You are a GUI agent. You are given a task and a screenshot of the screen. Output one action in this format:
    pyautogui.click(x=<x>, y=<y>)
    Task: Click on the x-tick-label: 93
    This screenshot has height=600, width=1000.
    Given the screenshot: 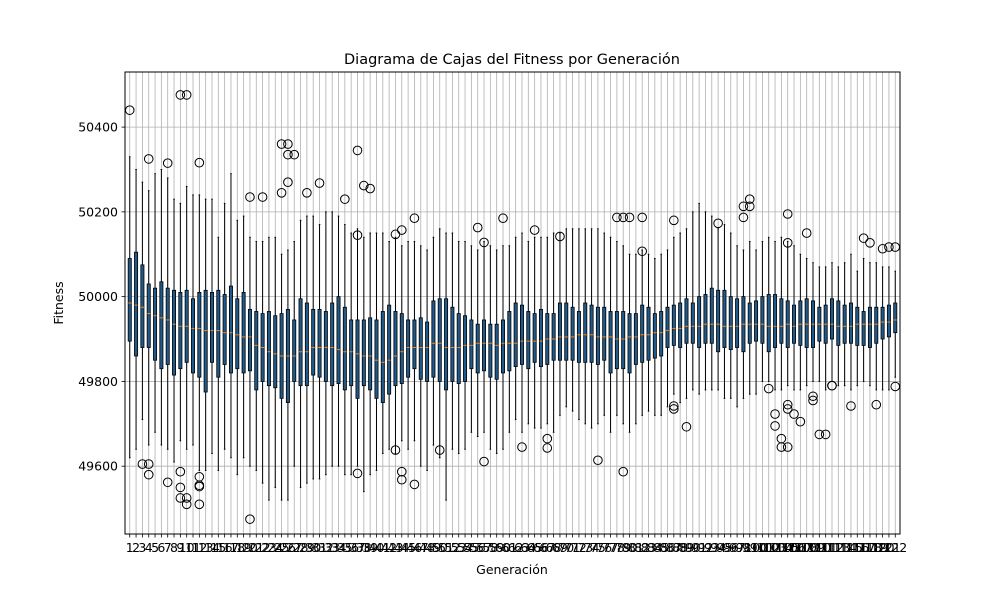 What is the action you would take?
    pyautogui.click(x=712, y=547)
    